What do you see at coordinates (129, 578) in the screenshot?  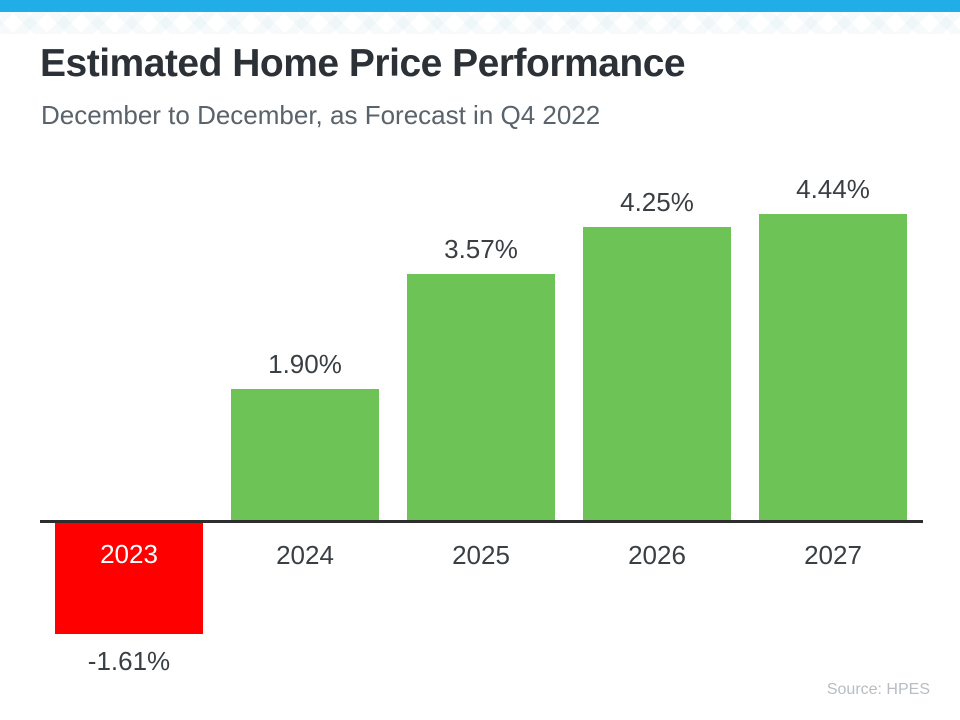 I see `bar-2023` at bounding box center [129, 578].